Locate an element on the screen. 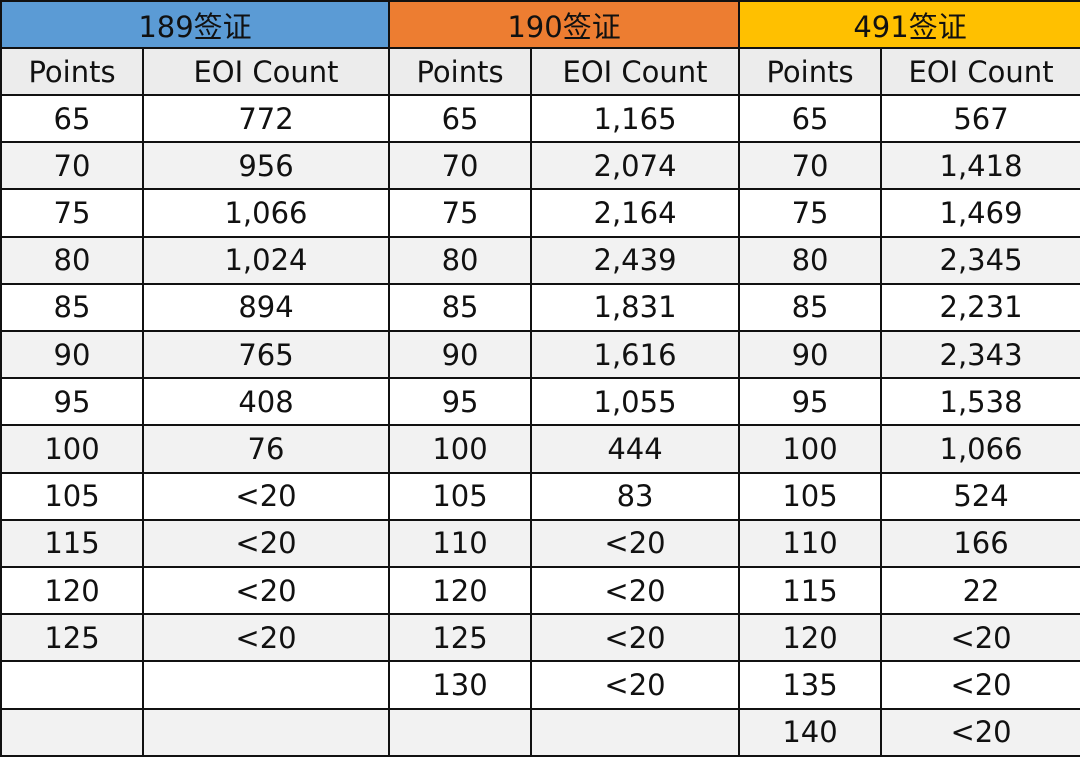  eoi-count-cell: 22 is located at coordinates (980, 591).